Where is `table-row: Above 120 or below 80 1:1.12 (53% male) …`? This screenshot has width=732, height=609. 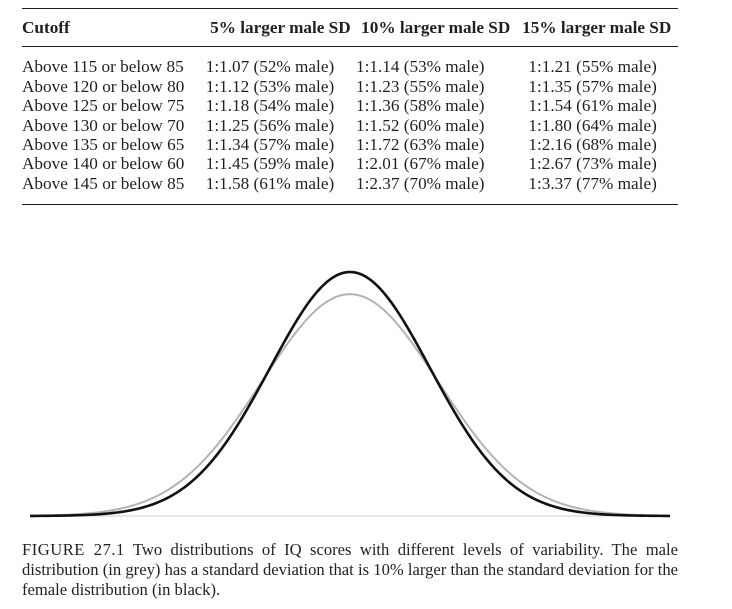
table-row: Above 120 or below 80 1:1.12 (53% male) … is located at coordinates (350, 86).